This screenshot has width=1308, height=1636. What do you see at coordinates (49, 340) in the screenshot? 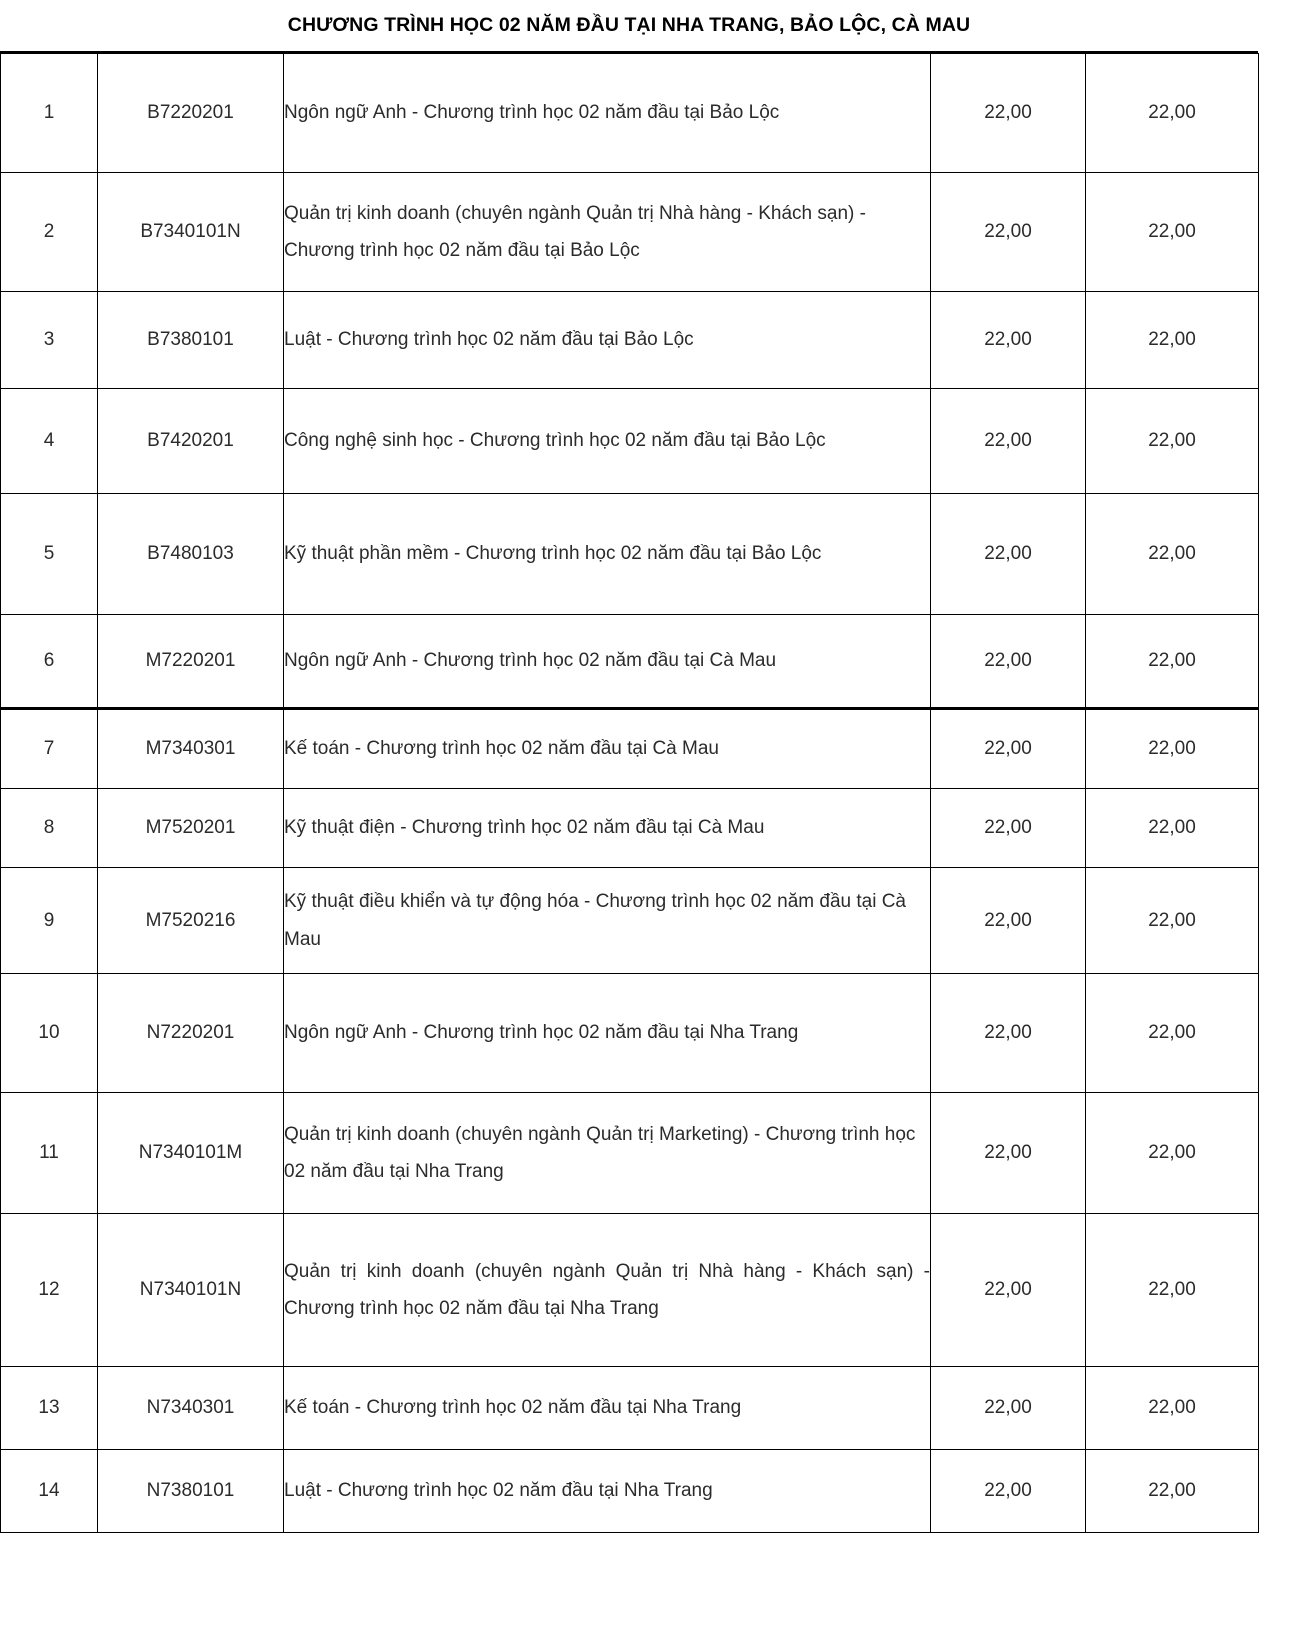
I see `row-index: 3` at bounding box center [49, 340].